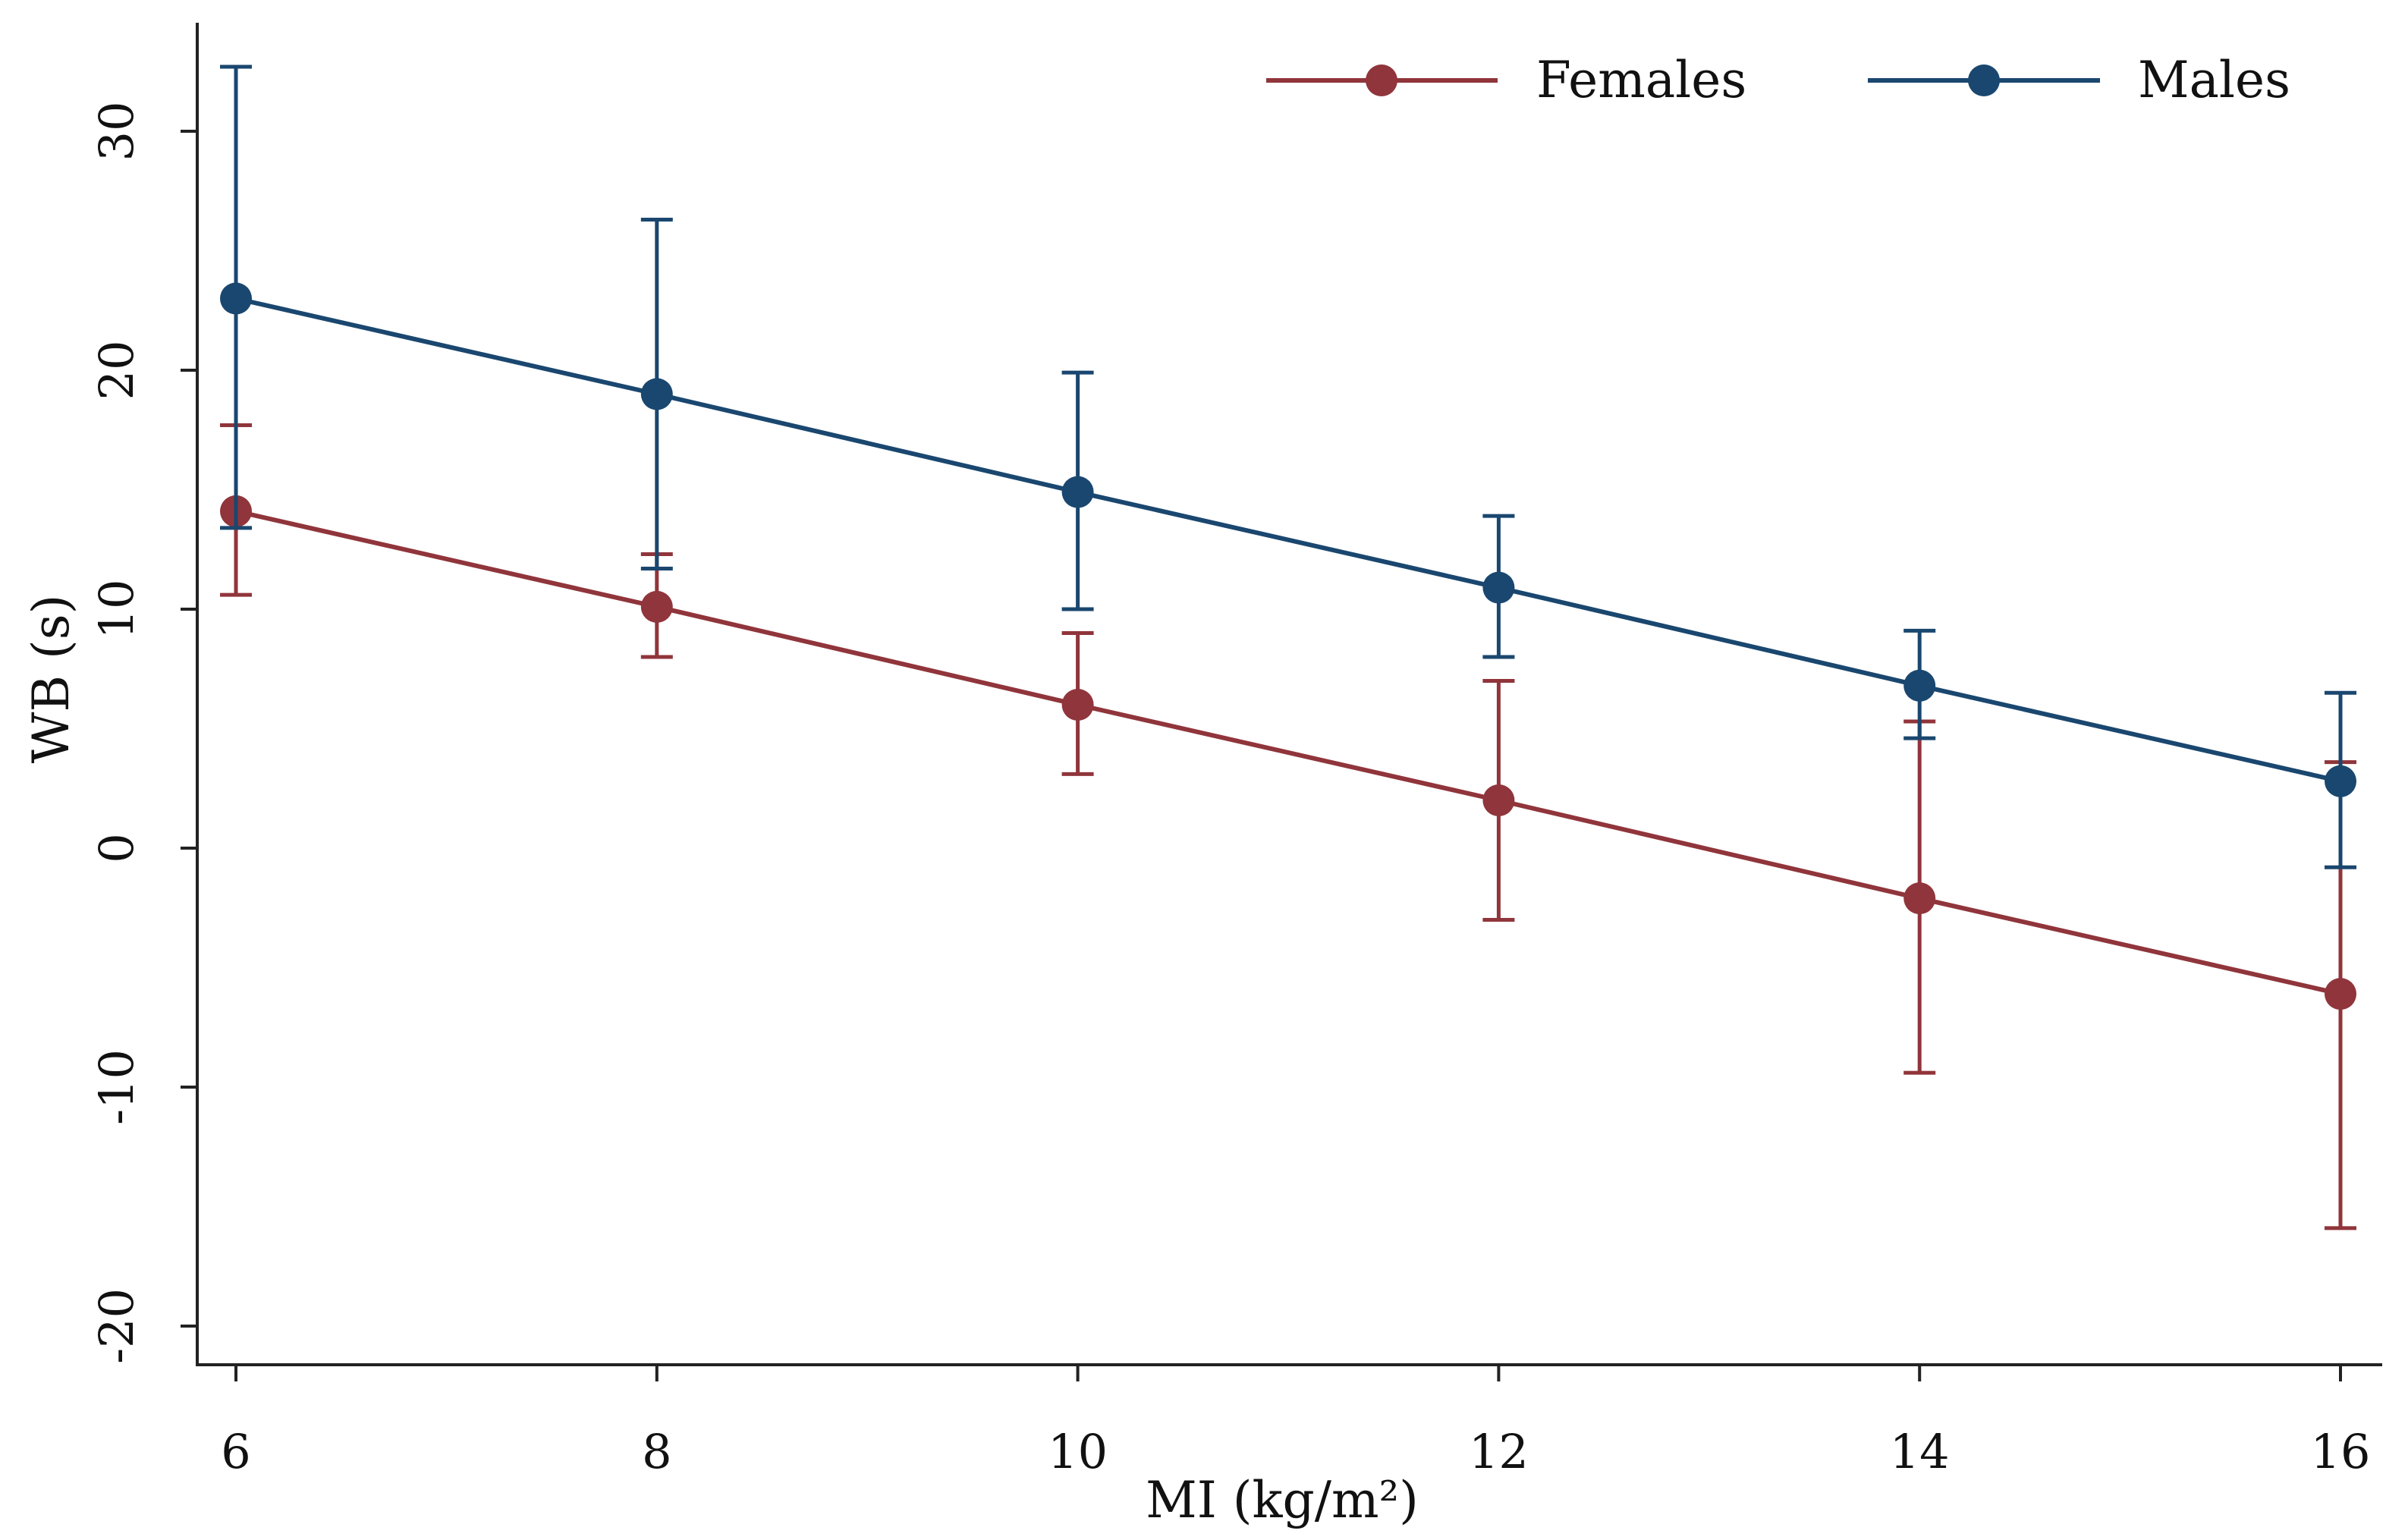 Image resolution: width=2408 pixels, height=1540 pixels. Describe the element at coordinates (117, 848) in the screenshot. I see `y-tick-label: 0` at that location.